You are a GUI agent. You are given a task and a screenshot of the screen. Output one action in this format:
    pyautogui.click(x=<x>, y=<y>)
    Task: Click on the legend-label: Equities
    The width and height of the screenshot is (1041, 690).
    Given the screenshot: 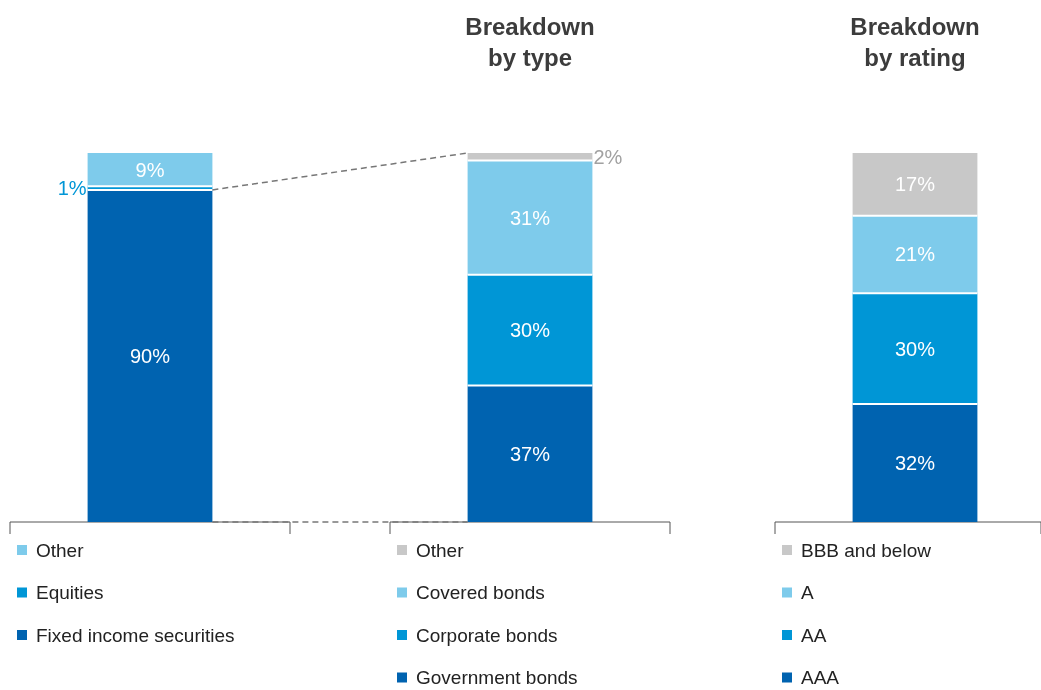 What is the action you would take?
    pyautogui.click(x=70, y=592)
    